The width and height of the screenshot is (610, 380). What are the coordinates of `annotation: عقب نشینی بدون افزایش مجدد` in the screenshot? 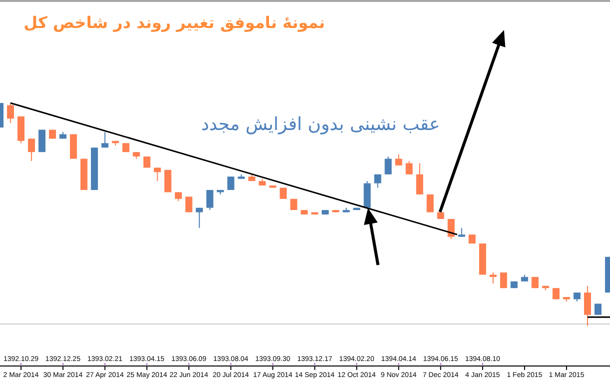 It's located at (320, 124).